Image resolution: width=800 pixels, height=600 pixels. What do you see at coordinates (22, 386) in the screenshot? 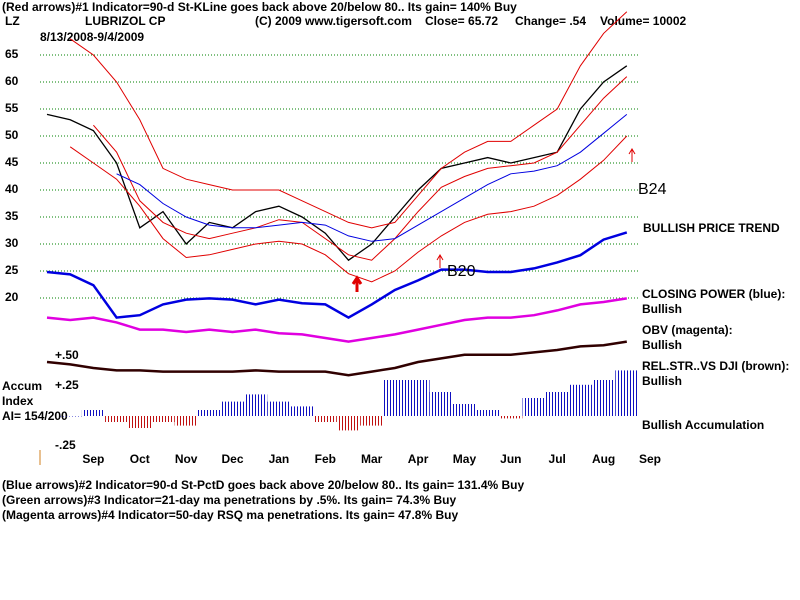
I see `index-label: Accum` at bounding box center [22, 386].